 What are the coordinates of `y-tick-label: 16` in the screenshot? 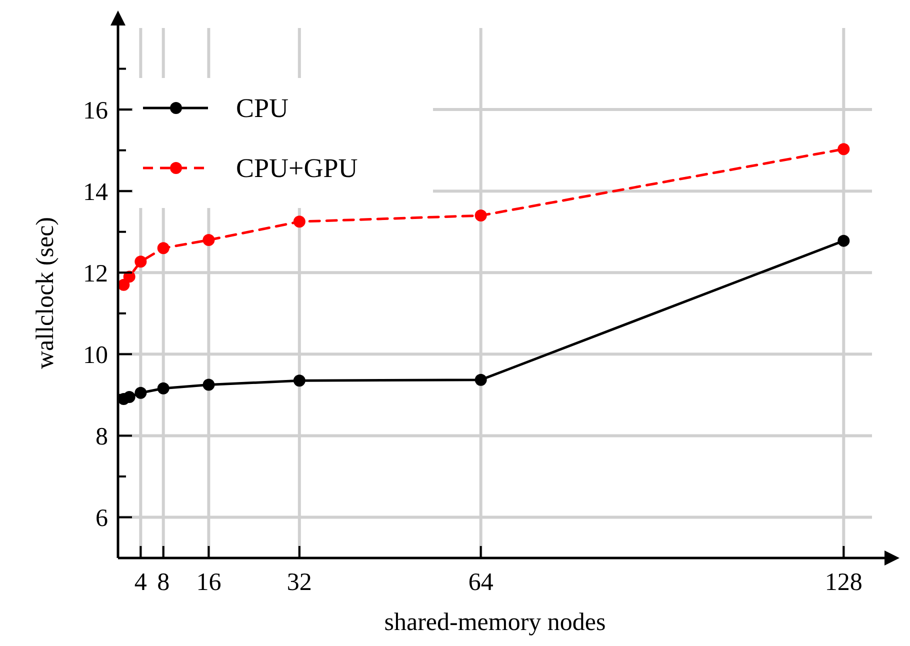 It's located at (95, 111).